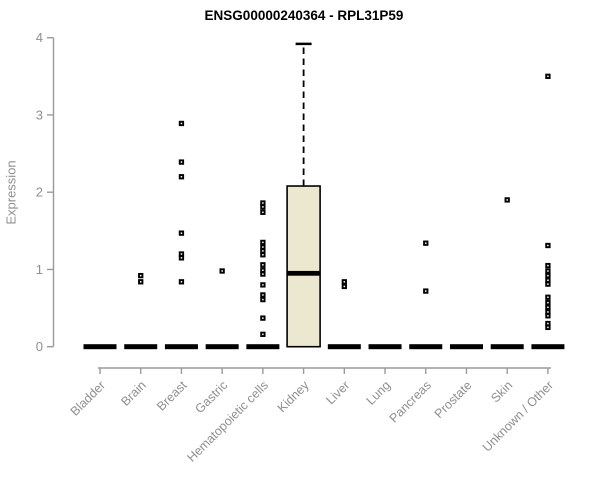 This screenshot has height=500, width=600. I want to click on boxplot-unknown-other, so click(548, 211).